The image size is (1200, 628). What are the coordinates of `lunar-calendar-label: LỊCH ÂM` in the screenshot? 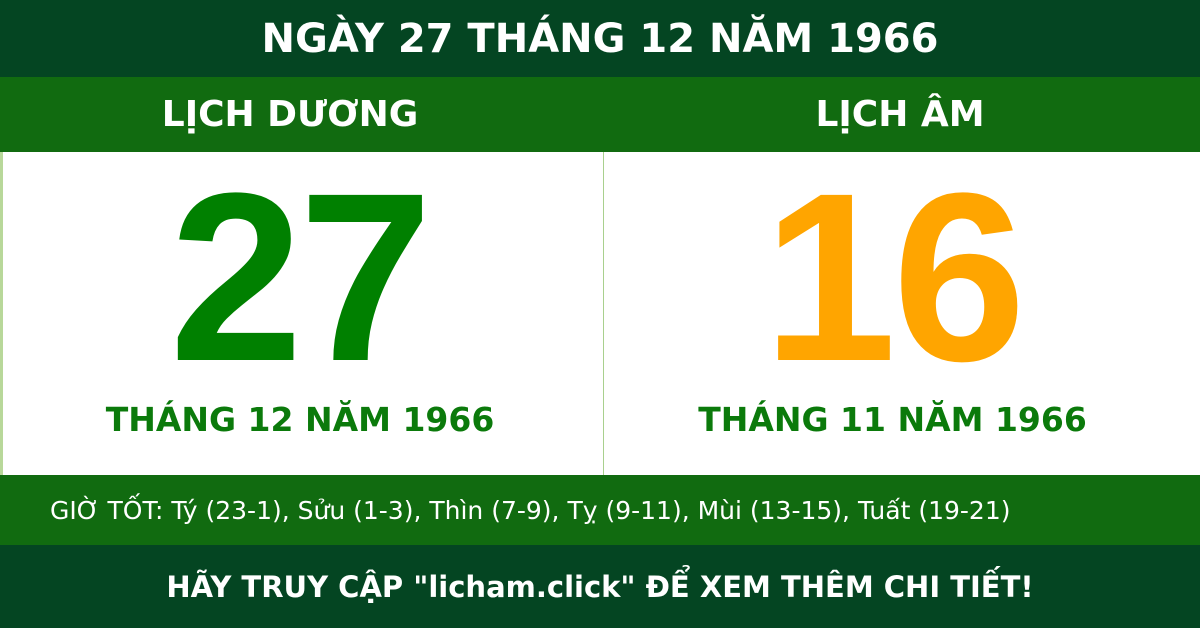 It's located at (900, 114).